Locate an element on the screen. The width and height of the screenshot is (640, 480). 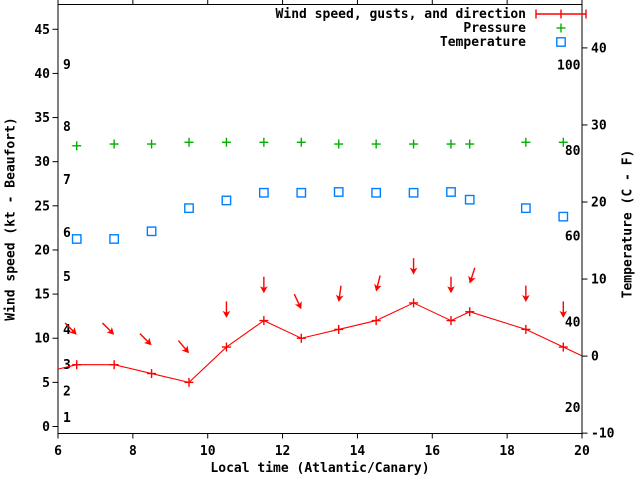
y-tick-label: 10 is located at coordinates (42, 339).